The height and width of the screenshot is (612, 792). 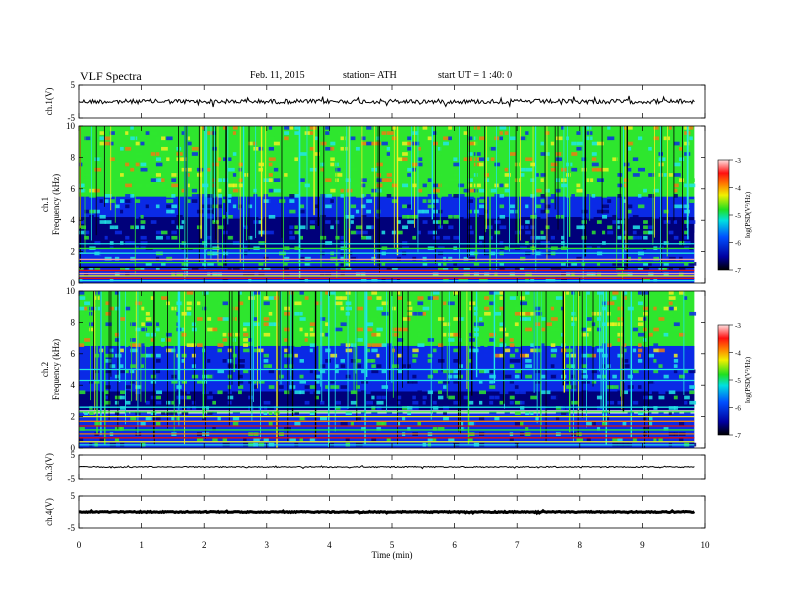 I want to click on x-tick-label: 9, so click(x=642, y=545).